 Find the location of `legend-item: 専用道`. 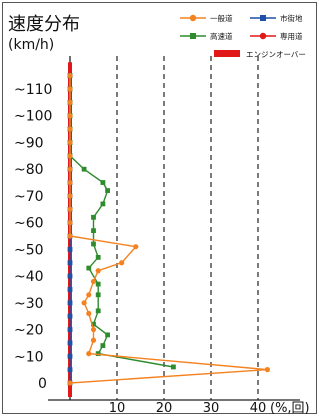

legend-item: 専用道 is located at coordinates (276, 36).